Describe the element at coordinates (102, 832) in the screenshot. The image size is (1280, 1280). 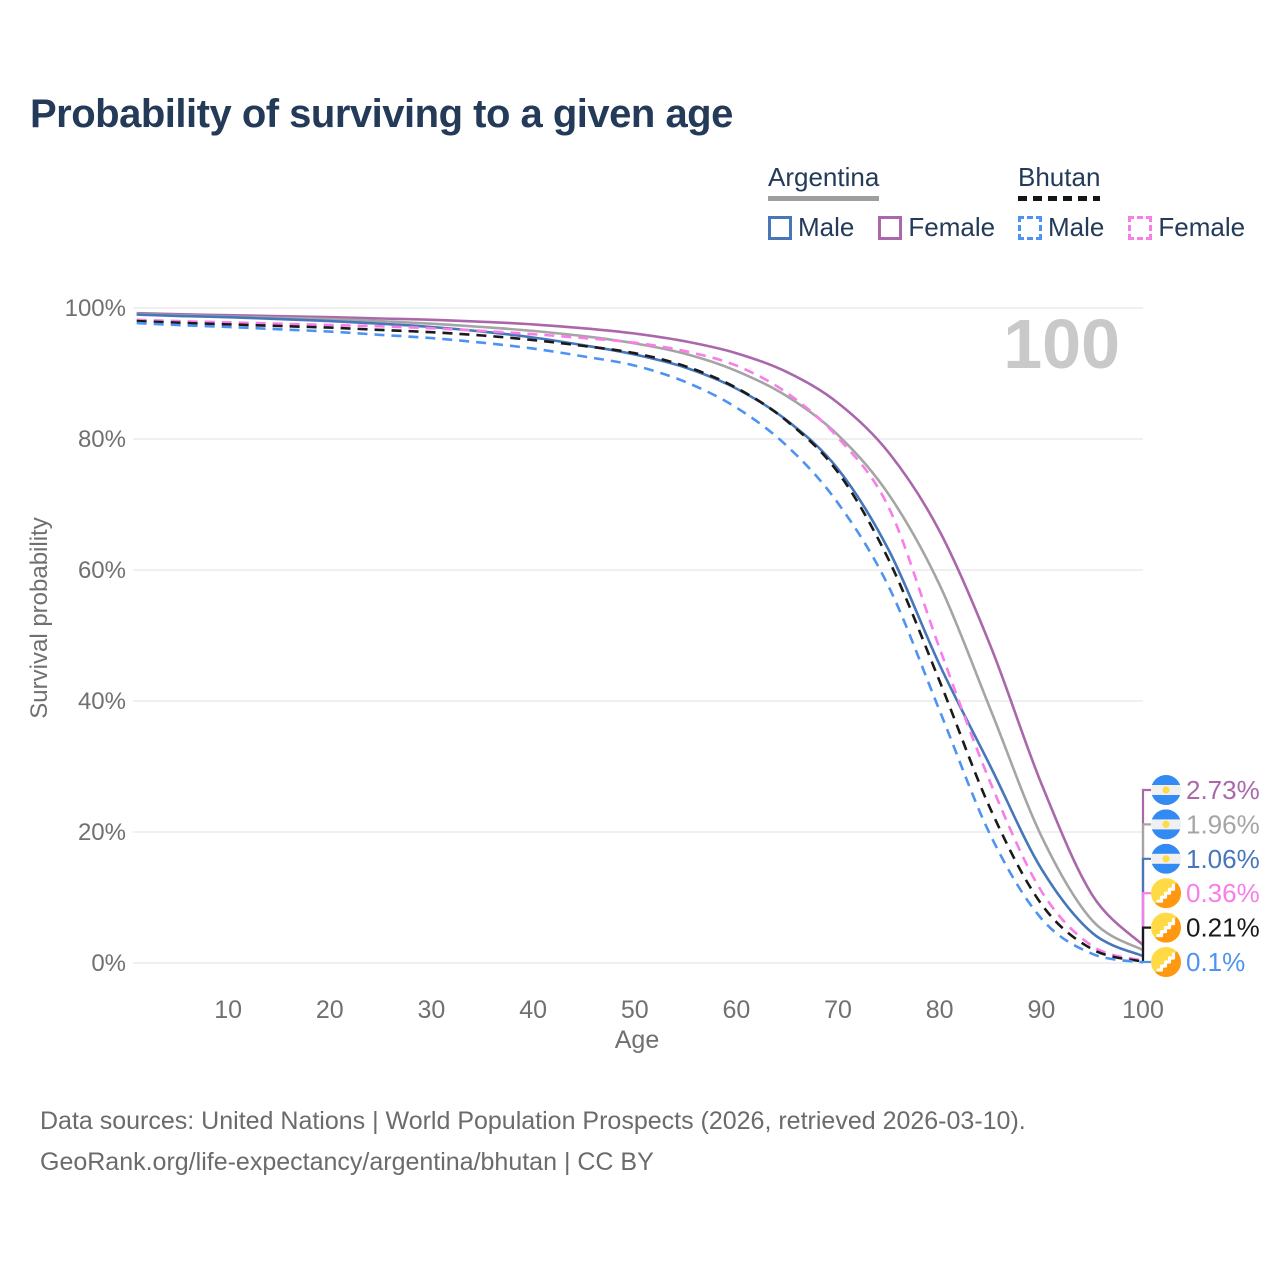
I see `y-tick-label-20: 20%` at that location.